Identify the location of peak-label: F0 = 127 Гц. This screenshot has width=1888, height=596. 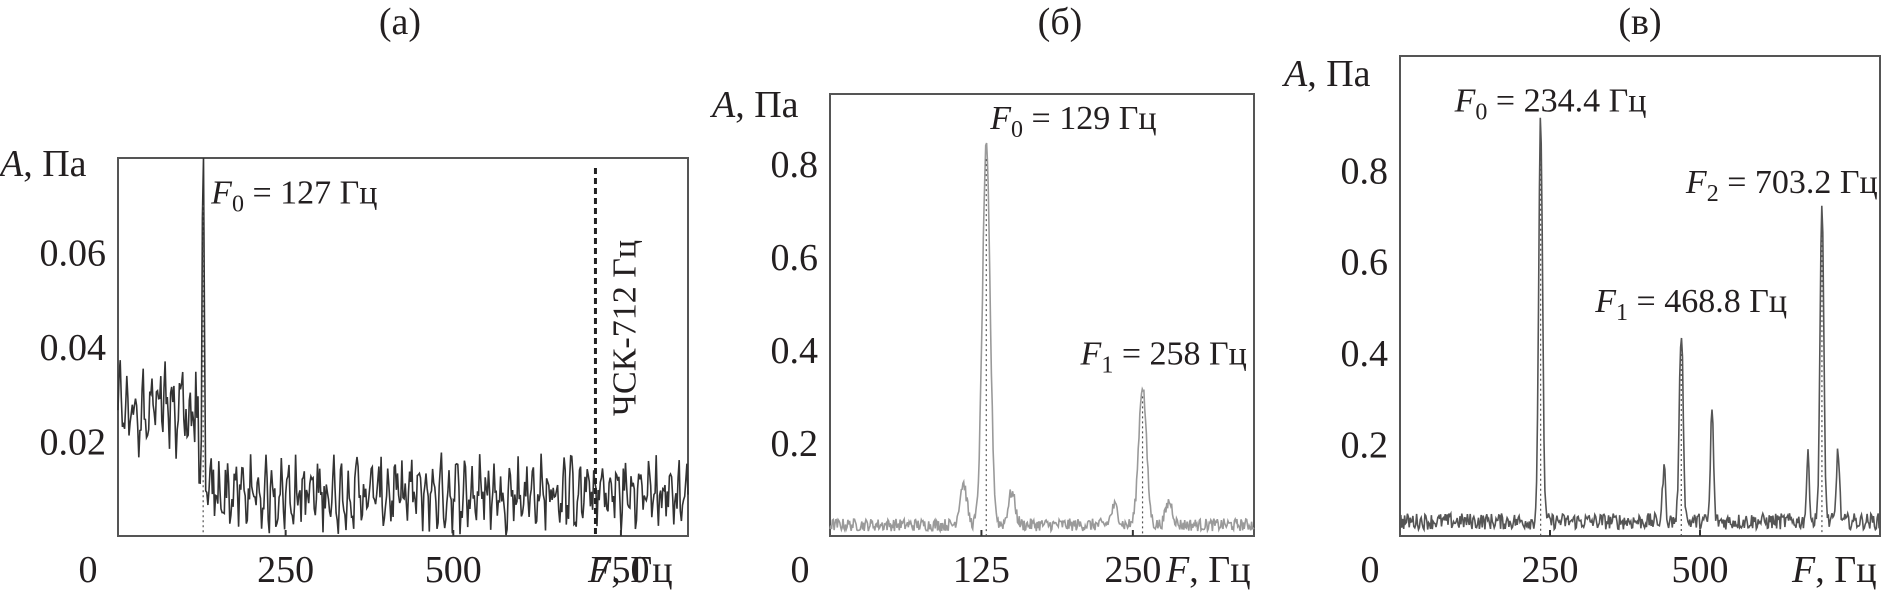
(293, 195).